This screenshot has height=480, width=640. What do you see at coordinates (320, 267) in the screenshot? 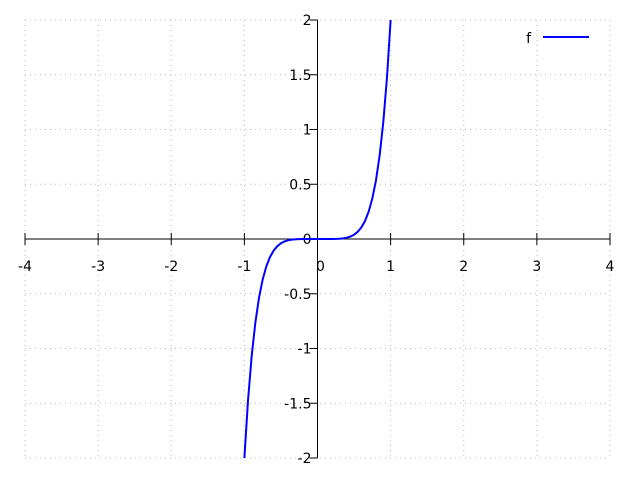
I see `x-tick-label: 0` at bounding box center [320, 267].